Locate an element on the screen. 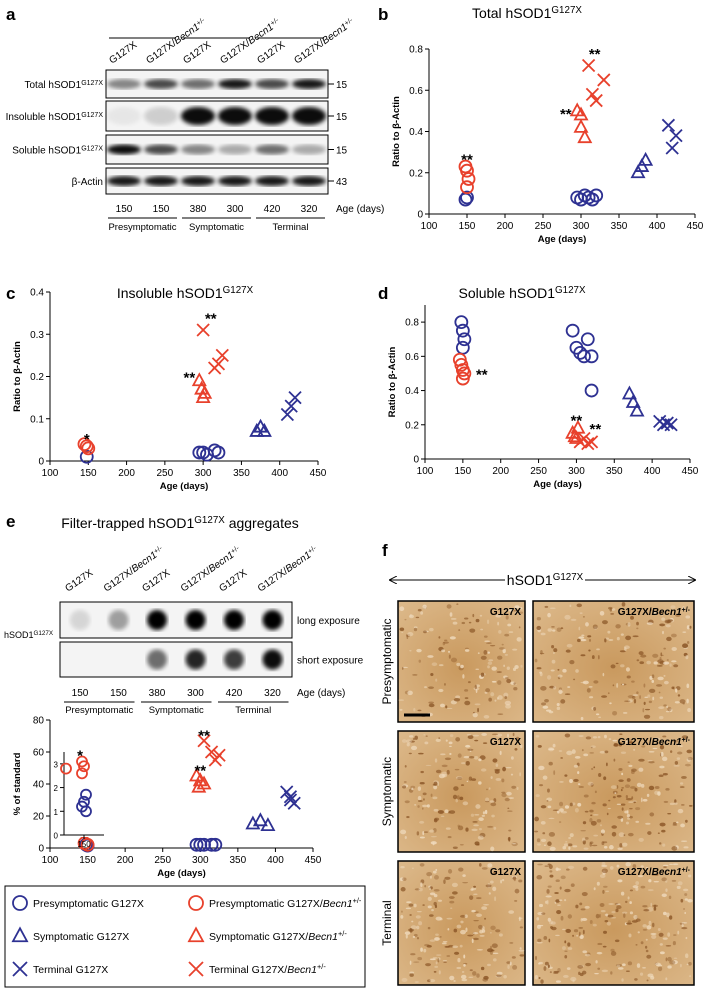 The width and height of the screenshot is (703, 992). marker-circle is located at coordinates (215, 844).